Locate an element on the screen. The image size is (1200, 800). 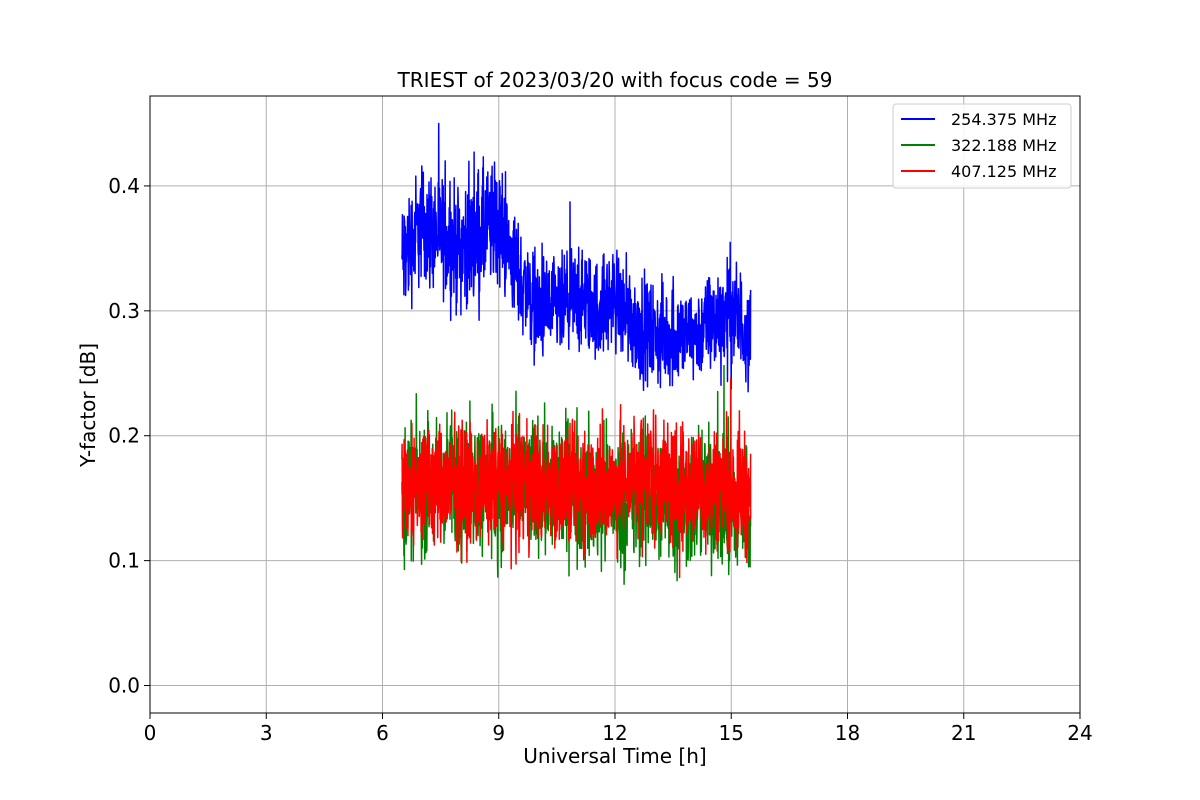
y-tick-label: 0.3 is located at coordinates (124, 311).